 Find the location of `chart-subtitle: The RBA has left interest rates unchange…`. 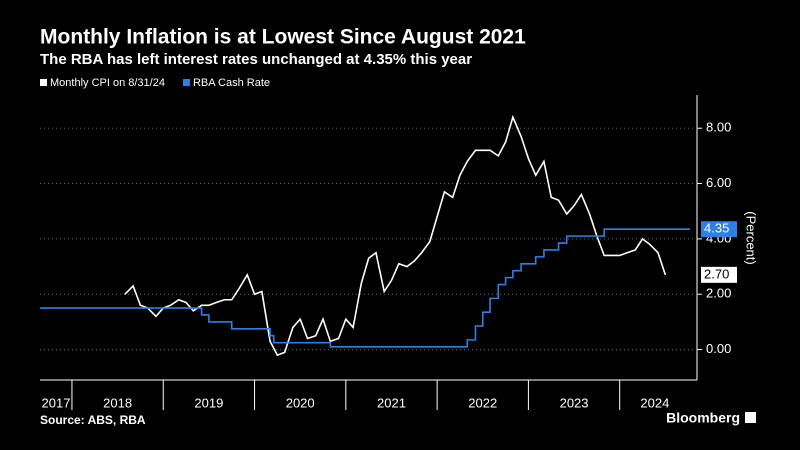

chart-subtitle: The RBA has left interest rates unchange… is located at coordinates (256, 59).